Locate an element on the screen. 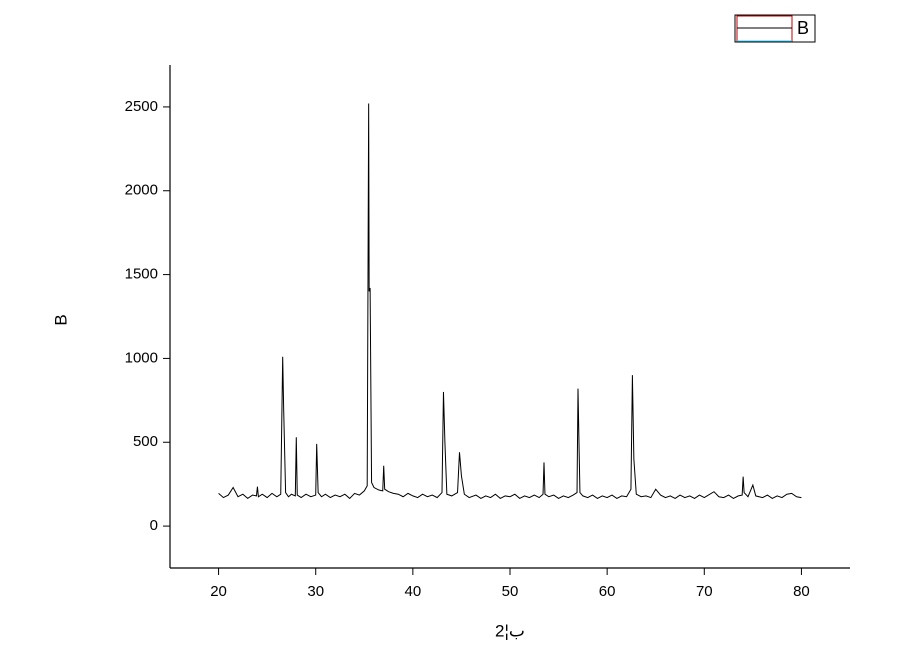  x-tick-label: 60 is located at coordinates (607, 591).